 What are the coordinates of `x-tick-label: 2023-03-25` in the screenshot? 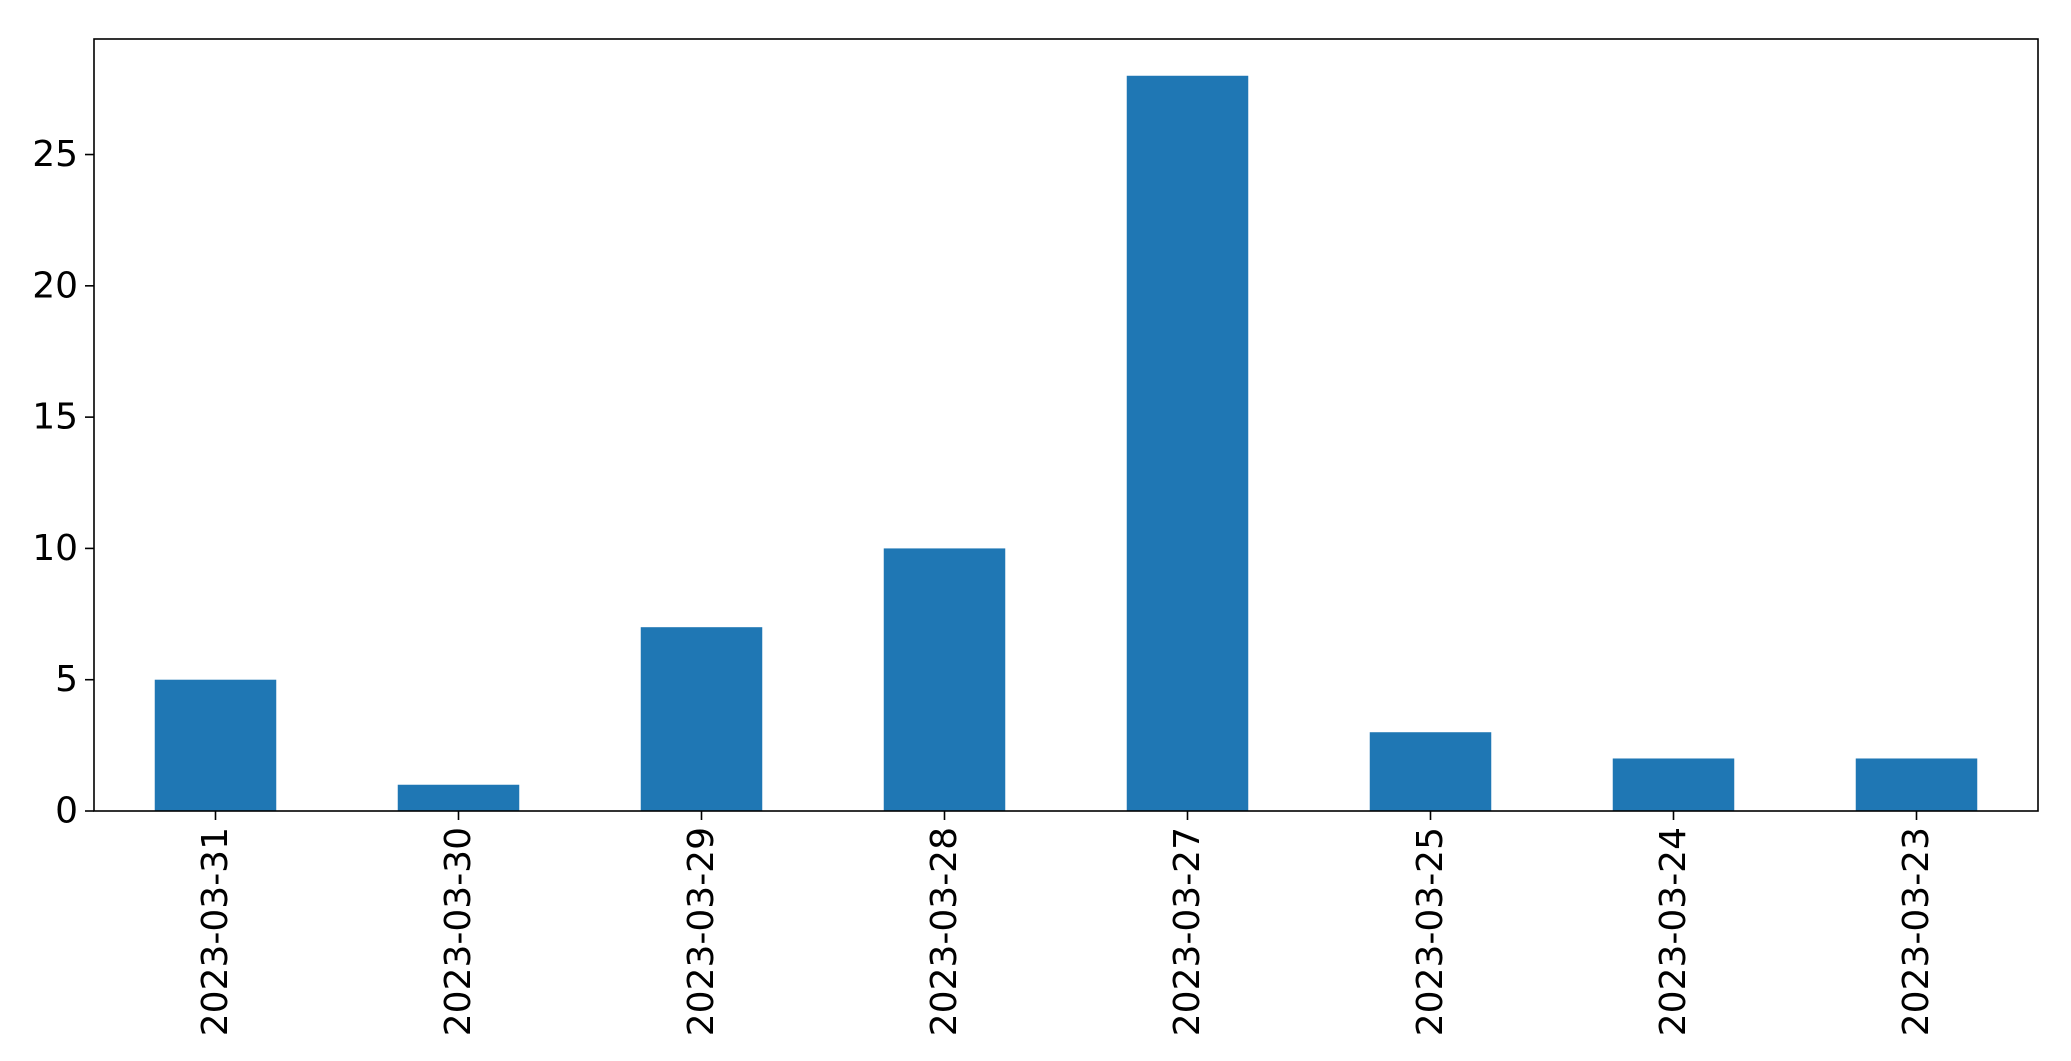 It's located at (1430, 931).